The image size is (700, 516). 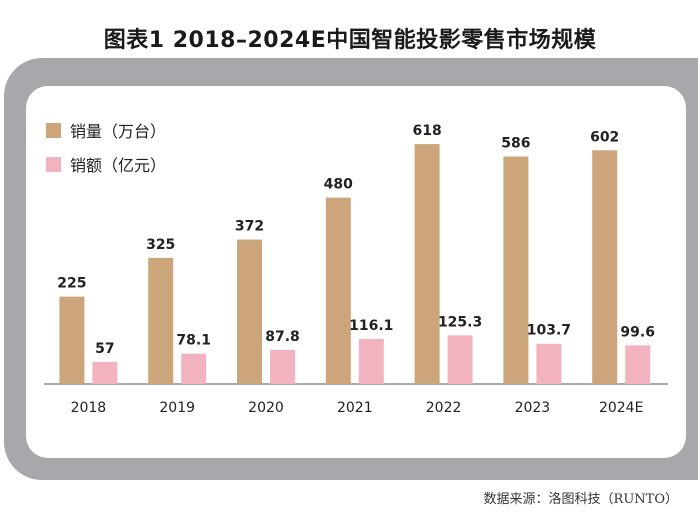 I want to click on value-label-volume-2023: 586, so click(x=515, y=143).